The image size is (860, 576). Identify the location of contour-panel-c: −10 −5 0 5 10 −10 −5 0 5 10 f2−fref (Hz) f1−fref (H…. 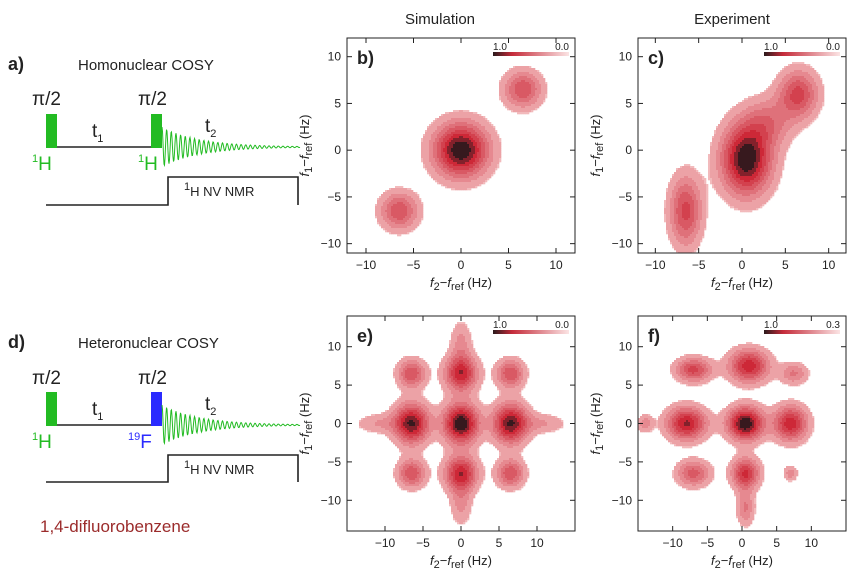
(717, 165).